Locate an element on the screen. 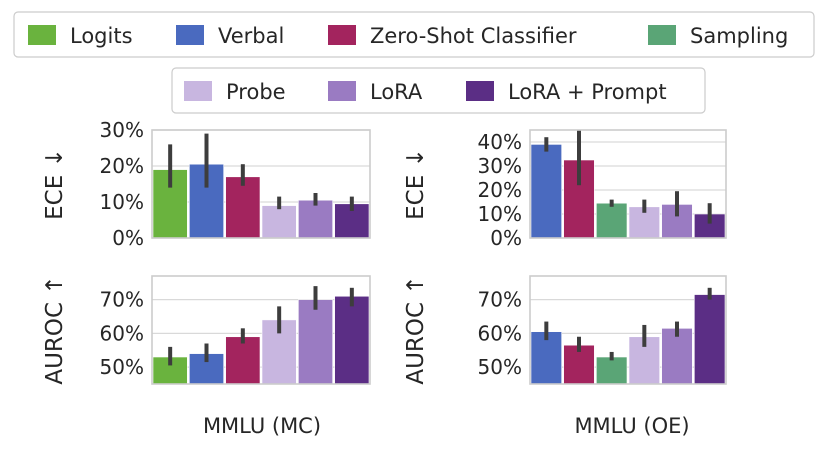 The height and width of the screenshot is (452, 831). legend-label-lora: LoRA is located at coordinates (396, 92).